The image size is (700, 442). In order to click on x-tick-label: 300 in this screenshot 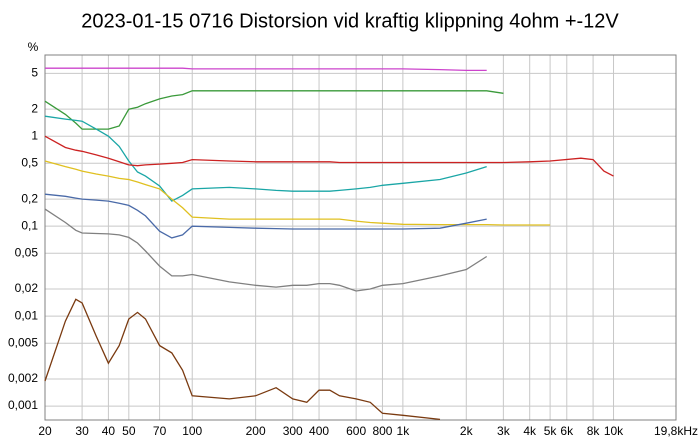, I will do `click(293, 431)`.